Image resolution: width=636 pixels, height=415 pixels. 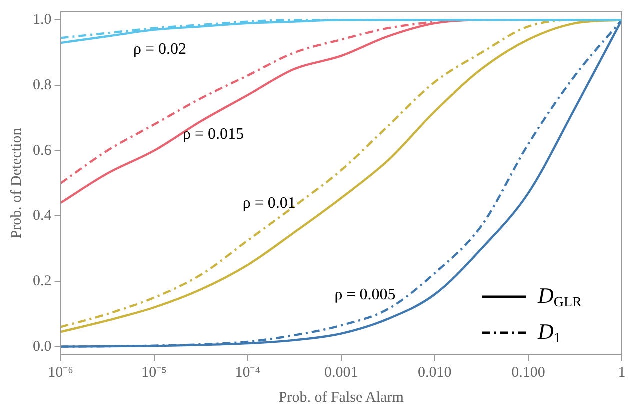 I want to click on y-tick-label: 1.0, so click(x=42, y=20).